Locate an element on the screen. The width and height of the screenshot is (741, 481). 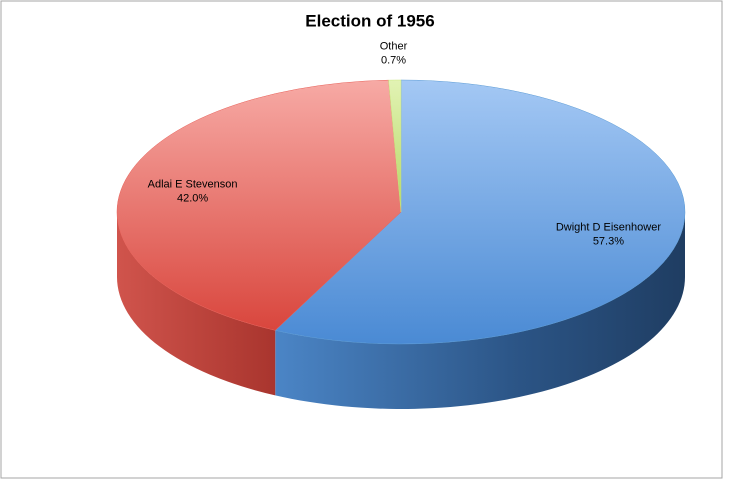
value-label: 42.0% is located at coordinates (192, 199).